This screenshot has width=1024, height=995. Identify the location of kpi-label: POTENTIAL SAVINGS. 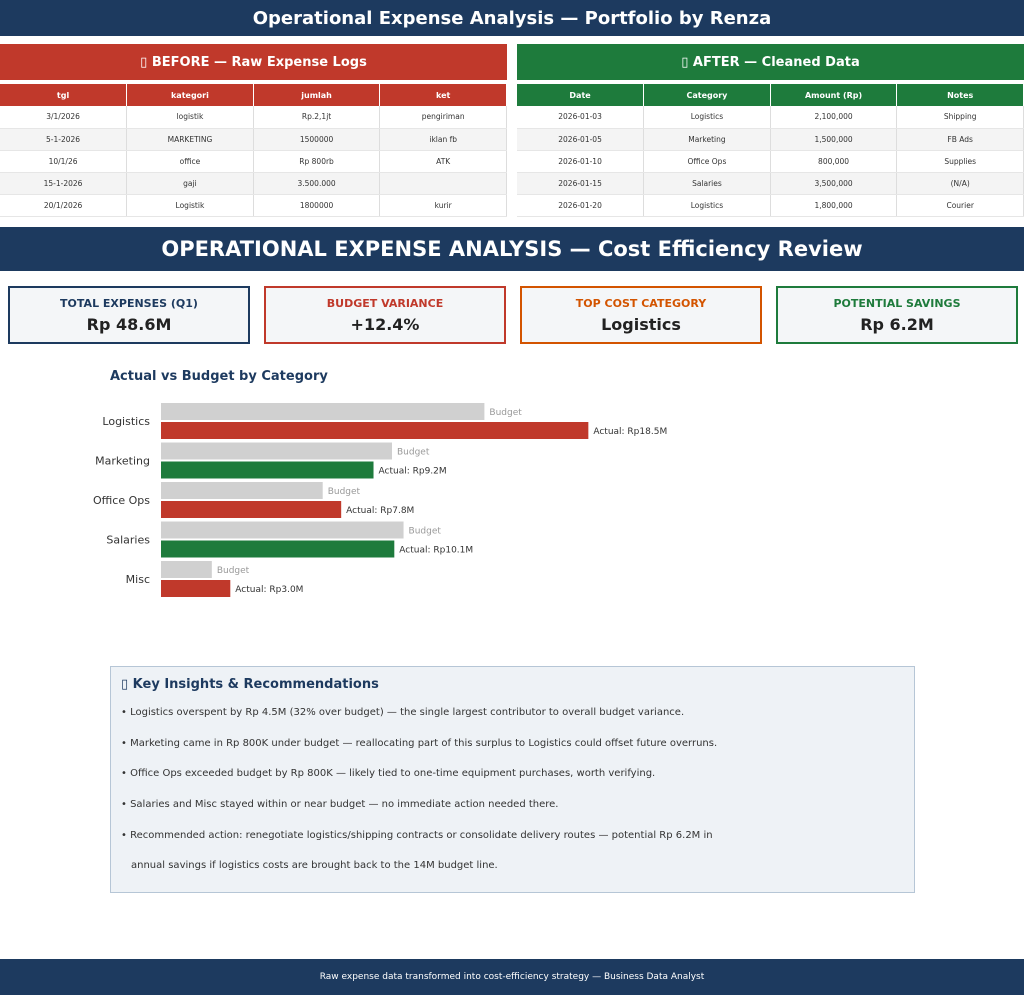
(897, 303).